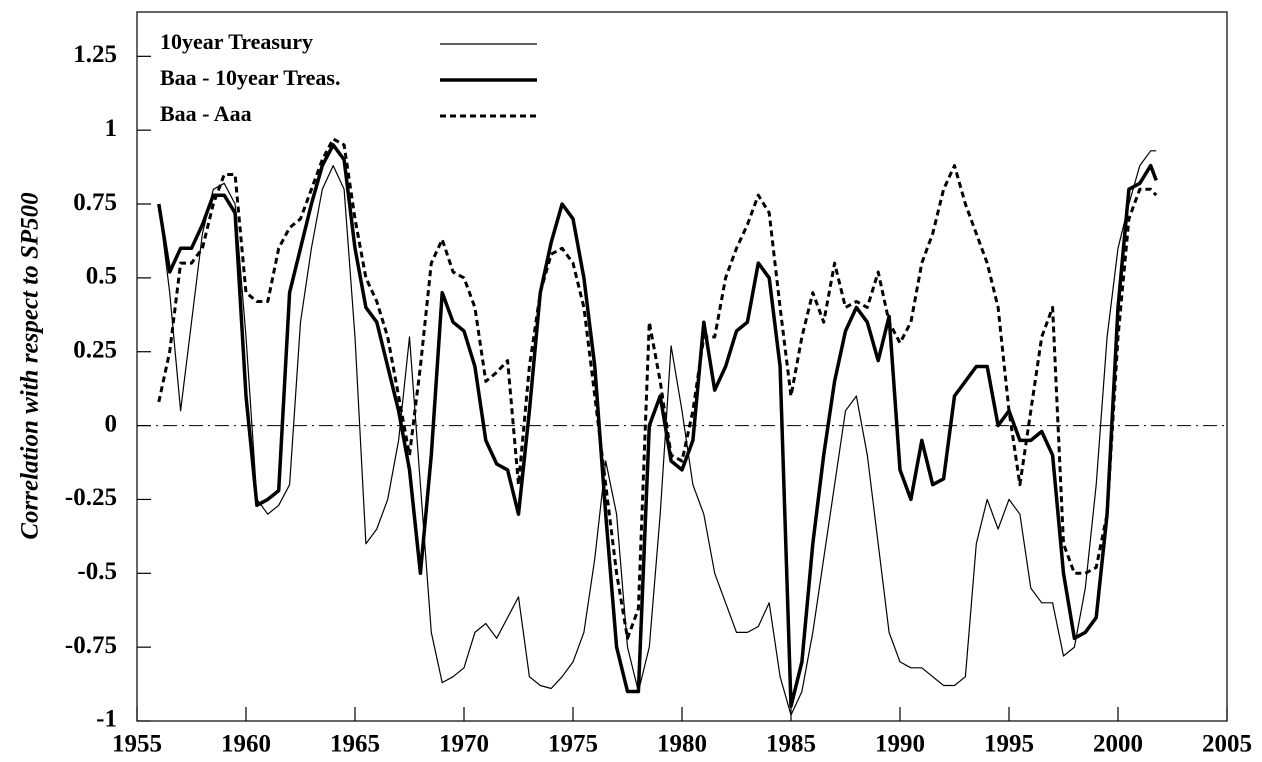 The width and height of the screenshot is (1262, 762). What do you see at coordinates (573, 744) in the screenshot?
I see `x-tick-label: 1975` at bounding box center [573, 744].